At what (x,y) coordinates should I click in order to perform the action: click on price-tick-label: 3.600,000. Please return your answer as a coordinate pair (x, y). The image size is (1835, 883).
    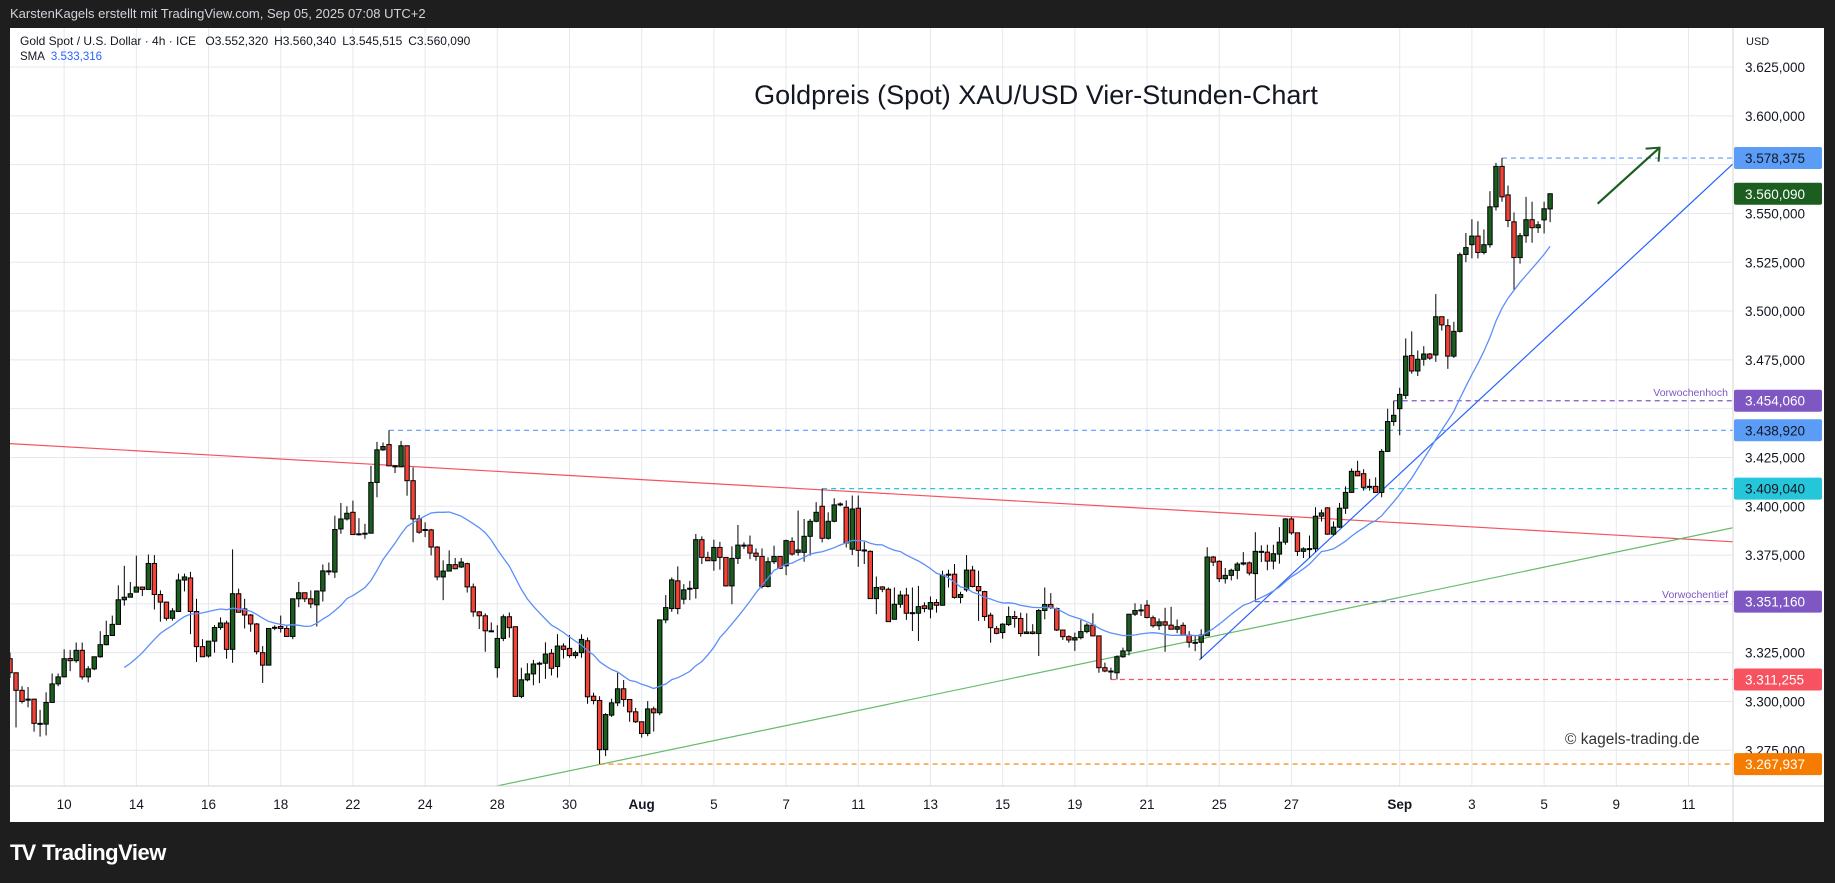
    Looking at the image, I should click on (1775, 116).